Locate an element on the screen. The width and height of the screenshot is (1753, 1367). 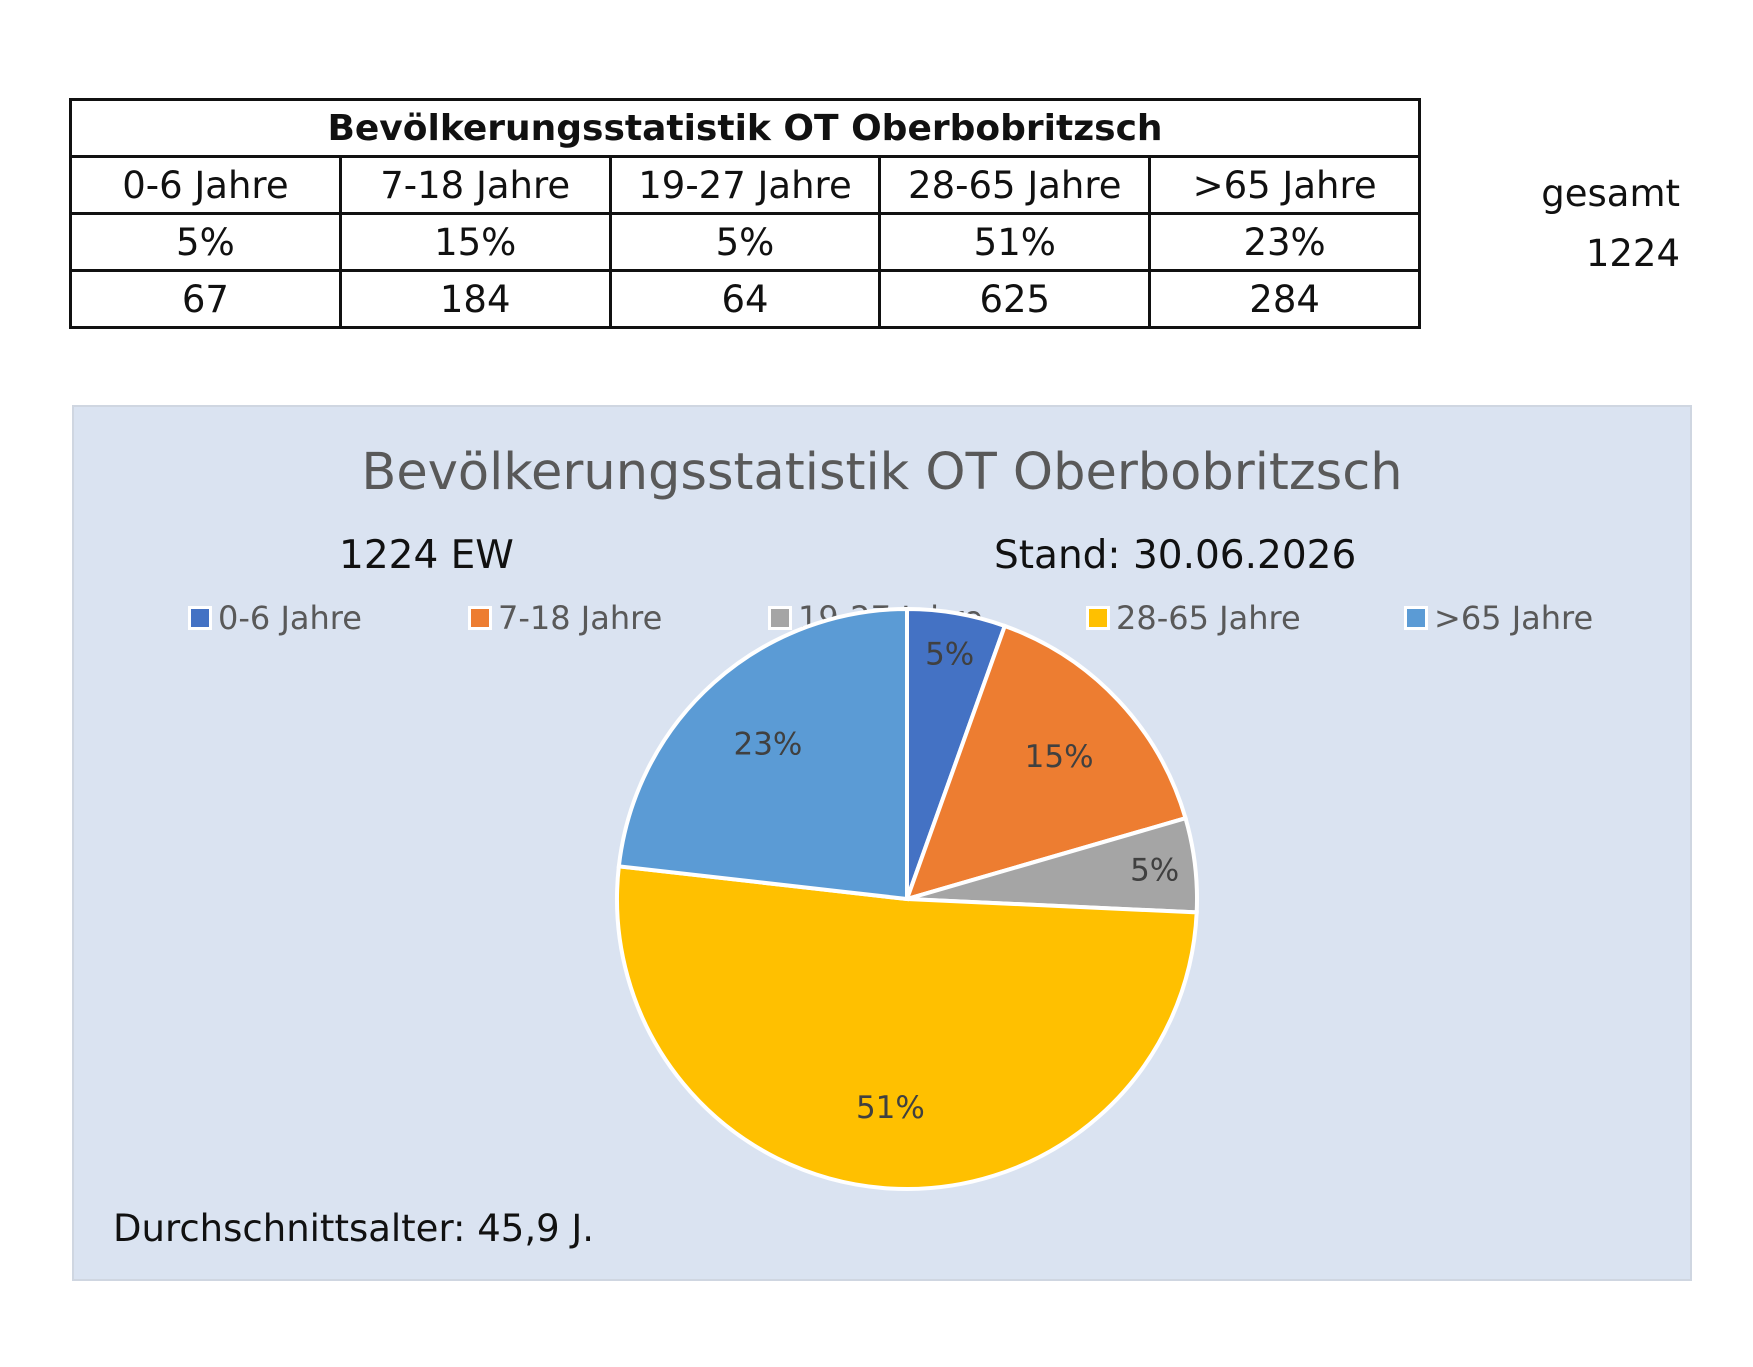
legend-label: 7-18 Jahre is located at coordinates (580, 618).